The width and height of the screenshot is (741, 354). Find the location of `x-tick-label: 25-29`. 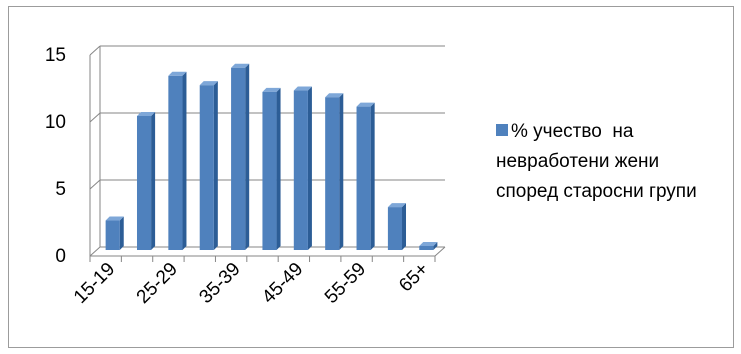

x-tick-label: 25-29 is located at coordinates (157, 283).